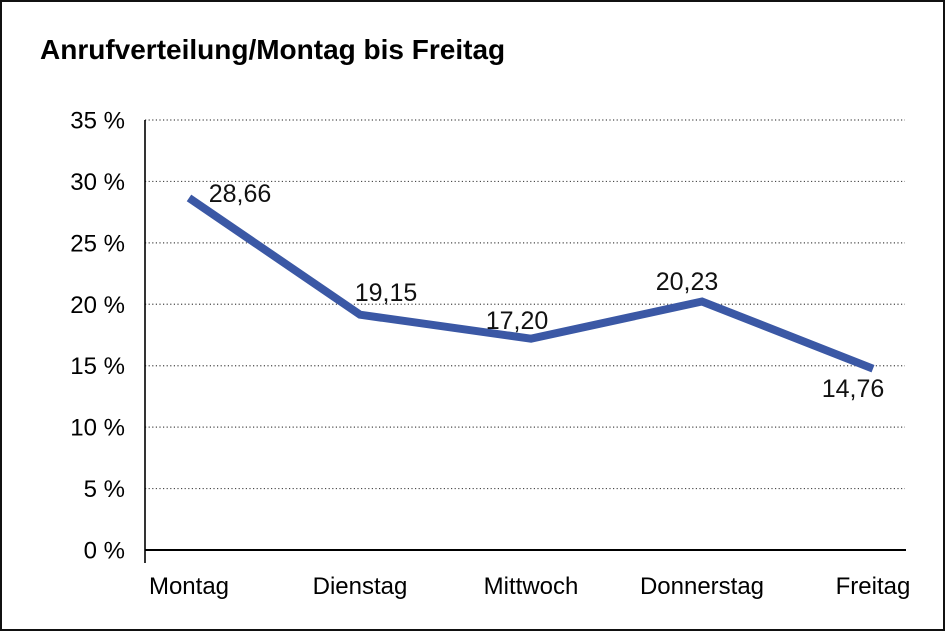  I want to click on x-tick-label: Mittwoch, so click(531, 586).